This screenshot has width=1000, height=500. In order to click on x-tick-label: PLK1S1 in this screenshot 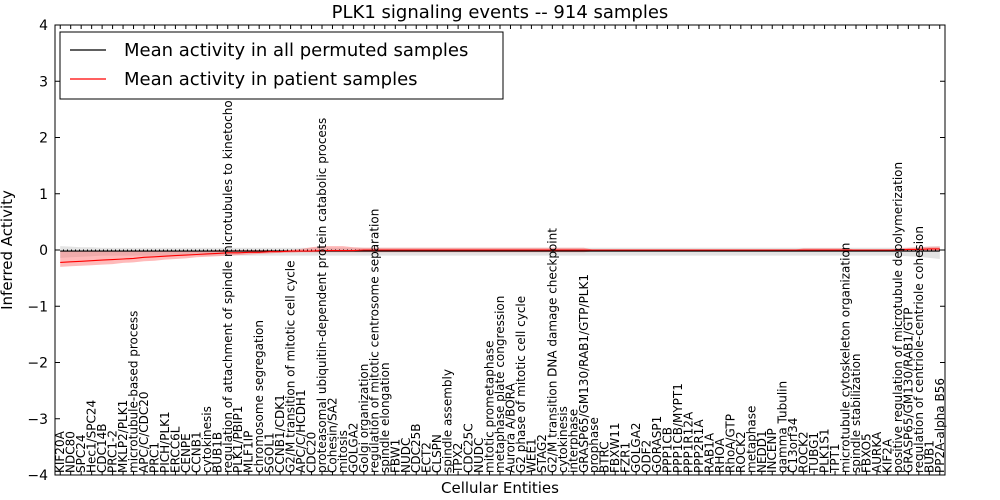, I will do `click(825, 450)`.